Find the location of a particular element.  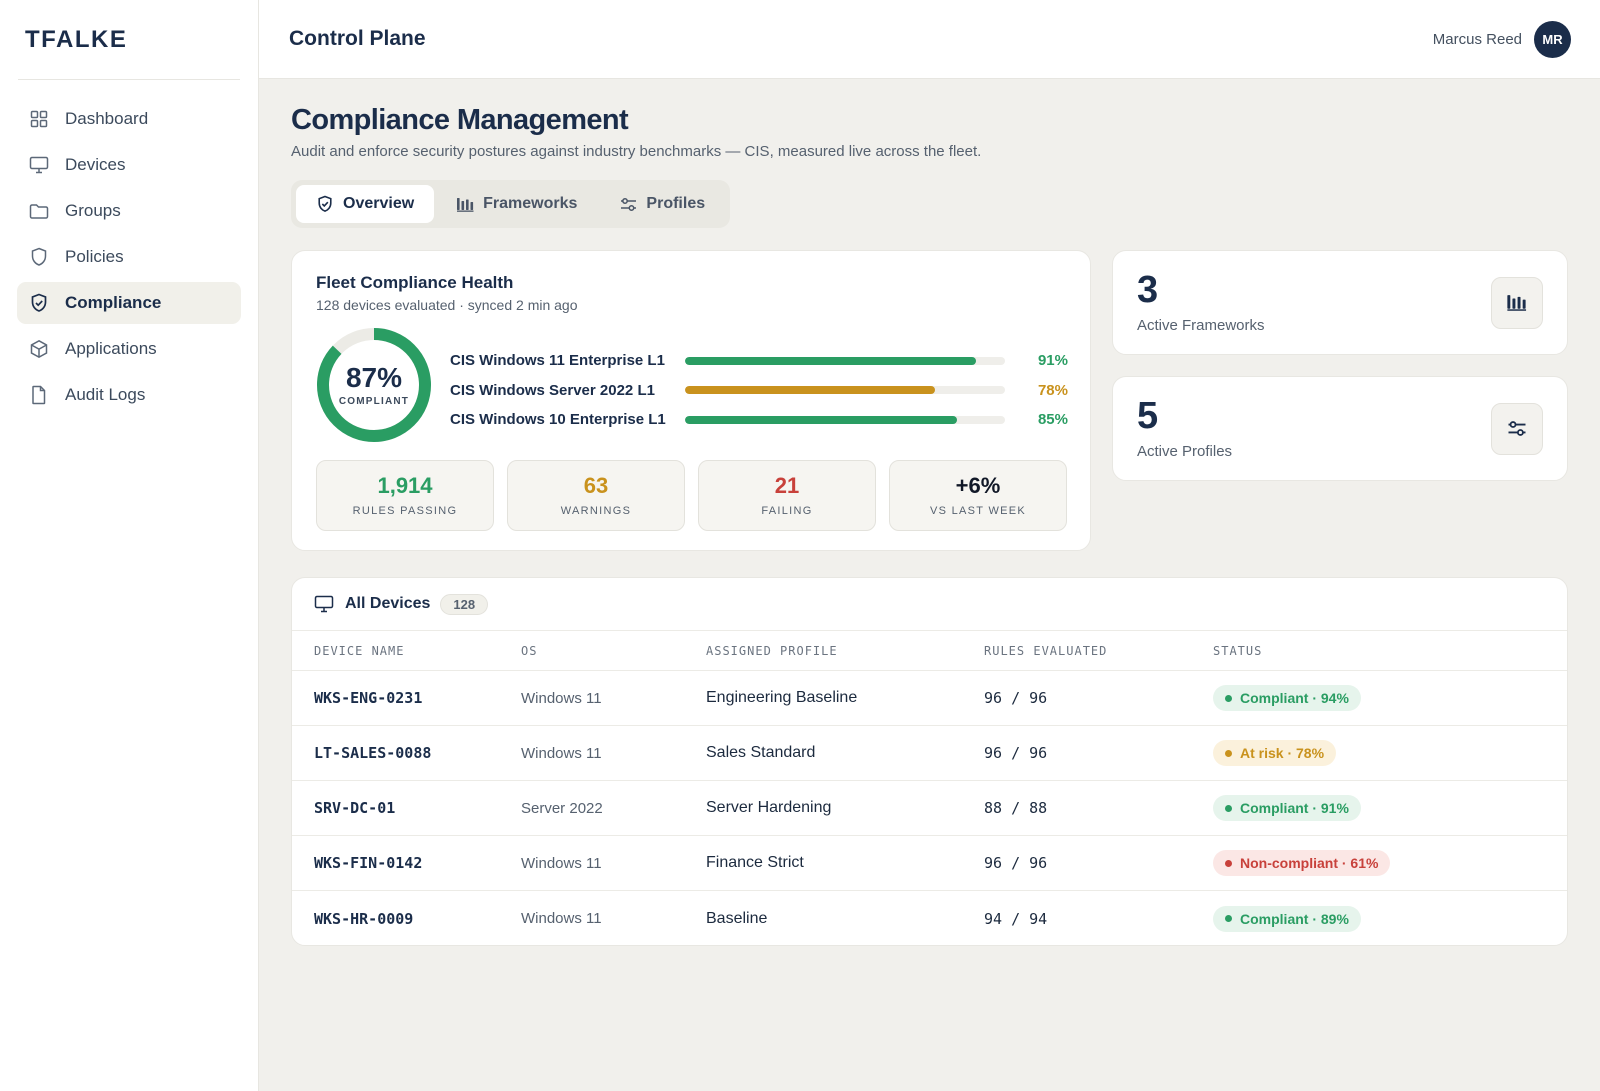

sidebar-item-label: Policies is located at coordinates (94, 256).